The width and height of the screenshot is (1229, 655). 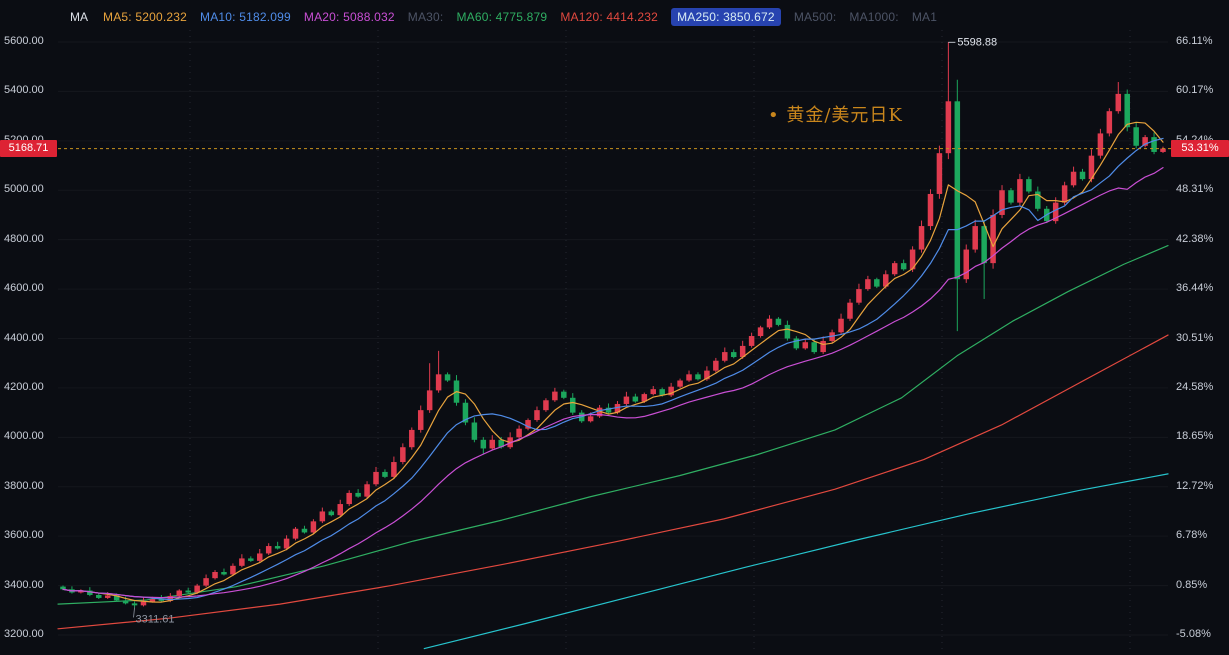 What do you see at coordinates (28, 149) in the screenshot?
I see `current-price-tag: 5168.71` at bounding box center [28, 149].